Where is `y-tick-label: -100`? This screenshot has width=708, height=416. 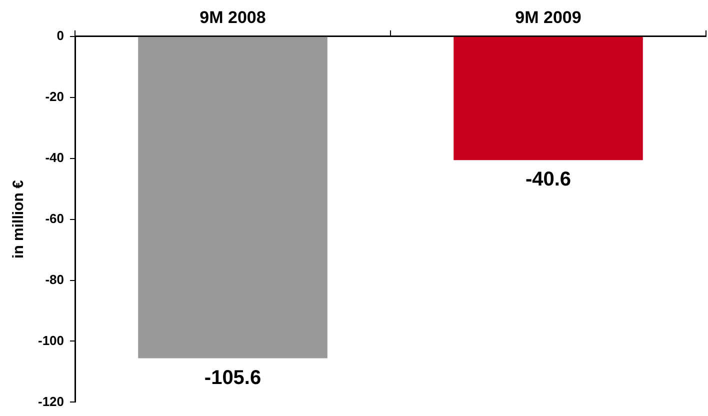 y-tick-label: -100 is located at coordinates (51, 340).